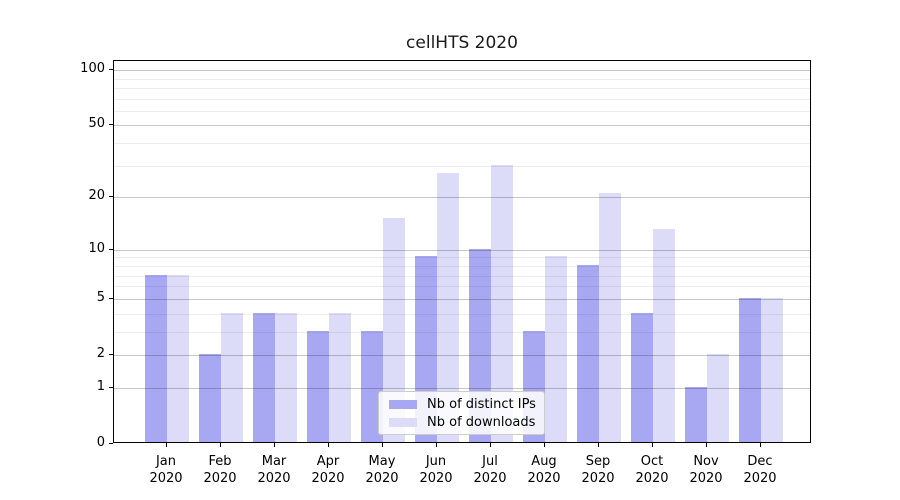 The width and height of the screenshot is (900, 500). What do you see at coordinates (760, 470) in the screenshot?
I see `x-tick-label-dec-2020: Dec 2020` at bounding box center [760, 470].